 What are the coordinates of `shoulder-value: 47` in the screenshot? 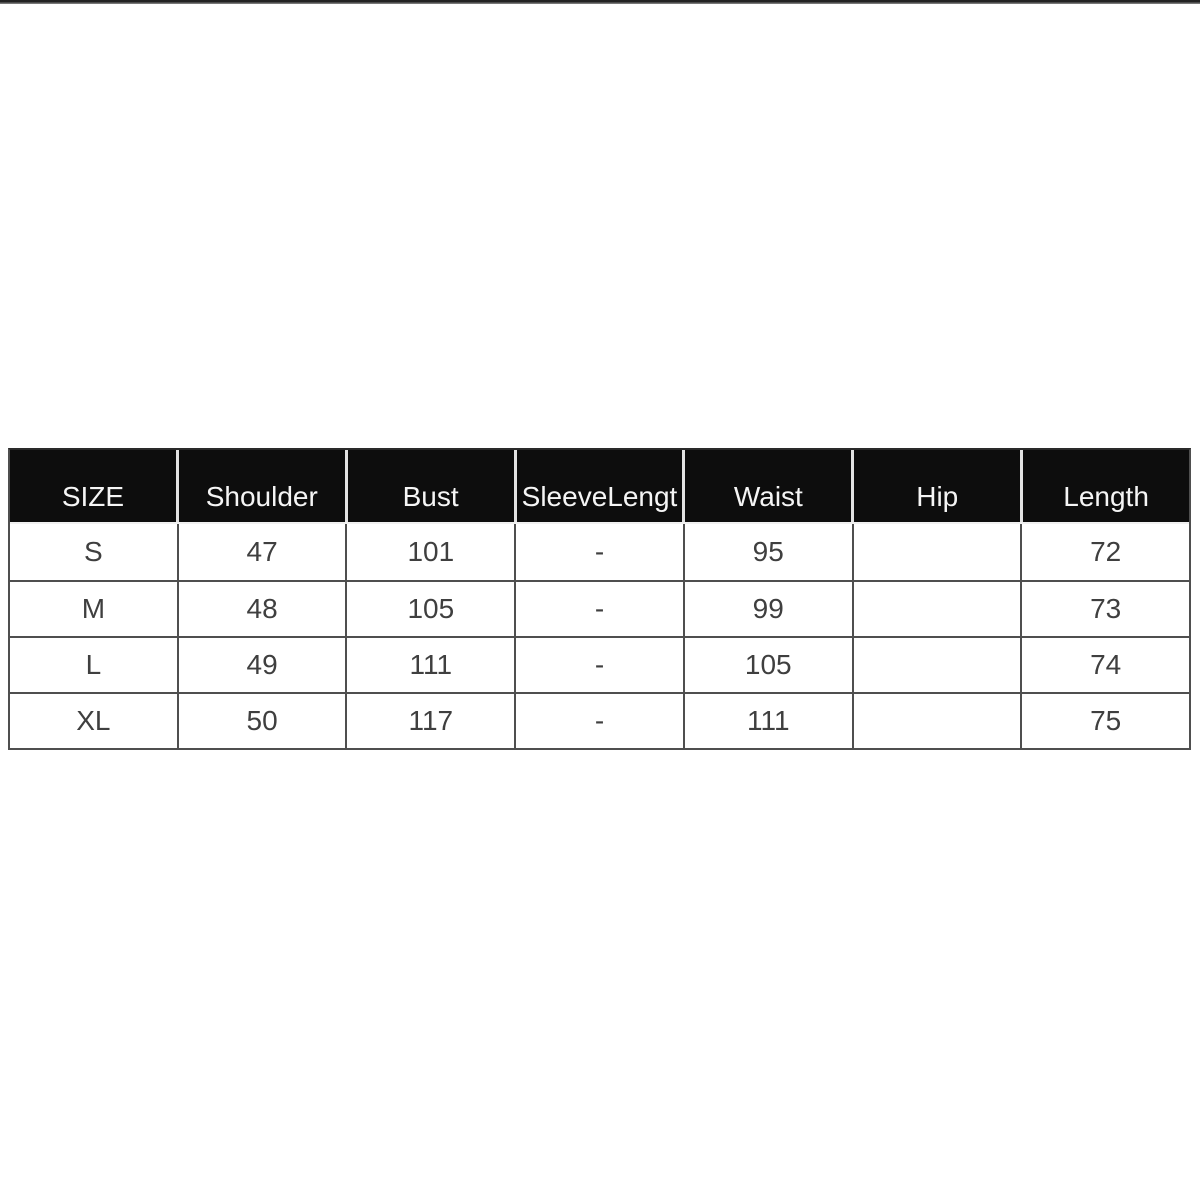 It's located at (261, 552).